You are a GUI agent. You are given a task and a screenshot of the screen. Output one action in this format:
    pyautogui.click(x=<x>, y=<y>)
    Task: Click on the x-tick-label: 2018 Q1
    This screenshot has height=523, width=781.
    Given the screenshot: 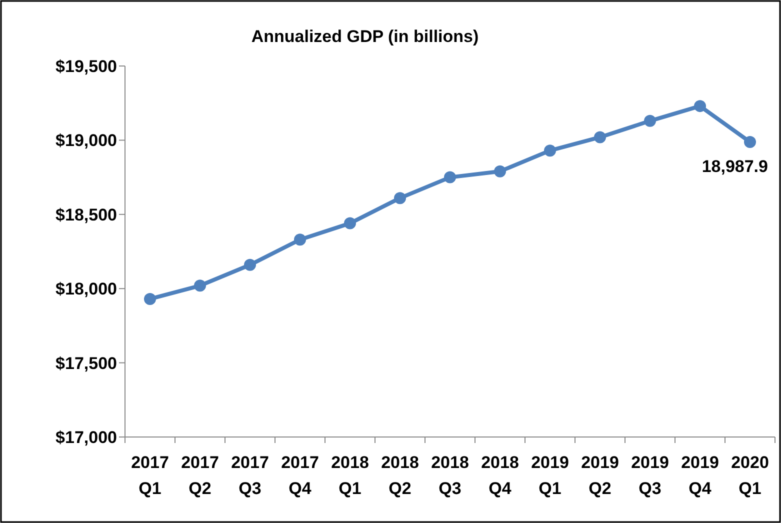 What is the action you would take?
    pyautogui.click(x=350, y=475)
    